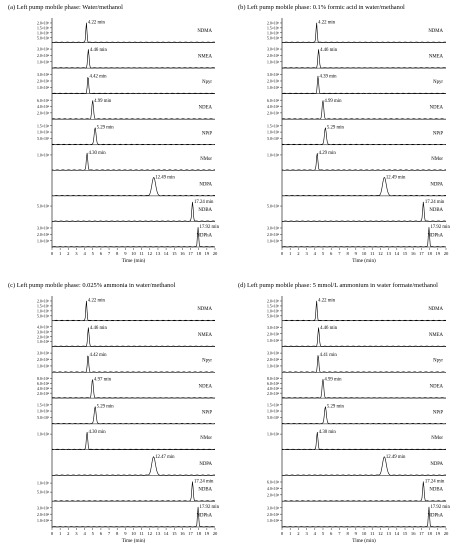  What do you see at coordinates (215, 253) in the screenshot?
I see `x-tick-label: 20` at bounding box center [215, 253].